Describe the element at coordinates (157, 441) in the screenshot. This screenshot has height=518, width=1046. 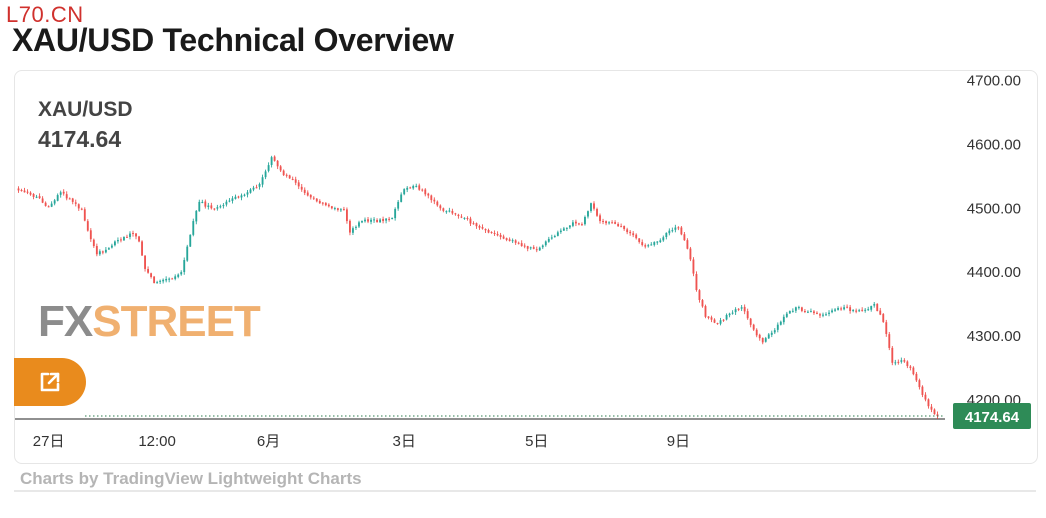
I see `x-tick-label: 12:00` at that location.